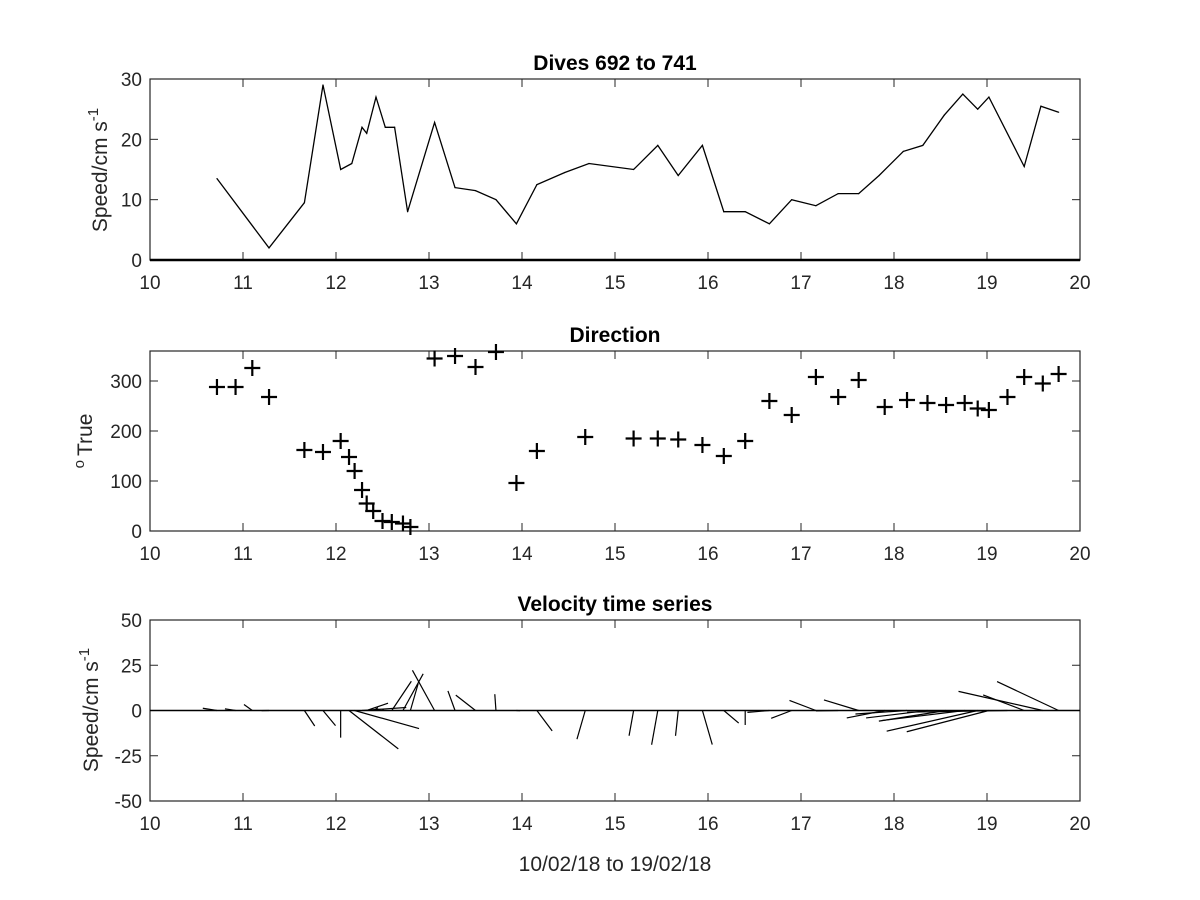 The width and height of the screenshot is (1200, 900). I want to click on speed-x-tick-label: 14, so click(522, 283).